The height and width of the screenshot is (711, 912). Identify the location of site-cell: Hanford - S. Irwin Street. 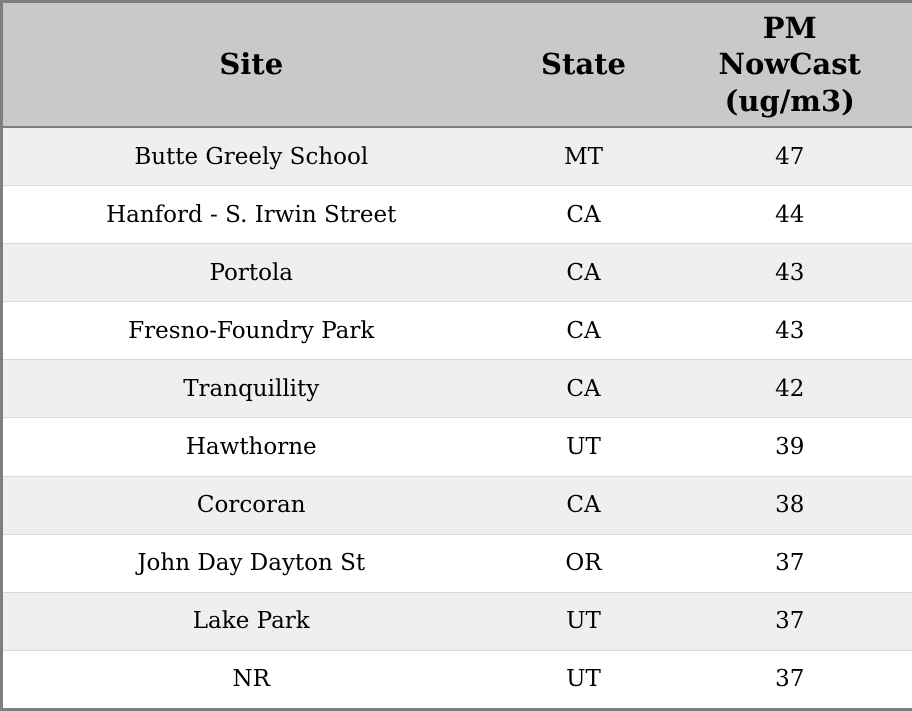
(250, 214).